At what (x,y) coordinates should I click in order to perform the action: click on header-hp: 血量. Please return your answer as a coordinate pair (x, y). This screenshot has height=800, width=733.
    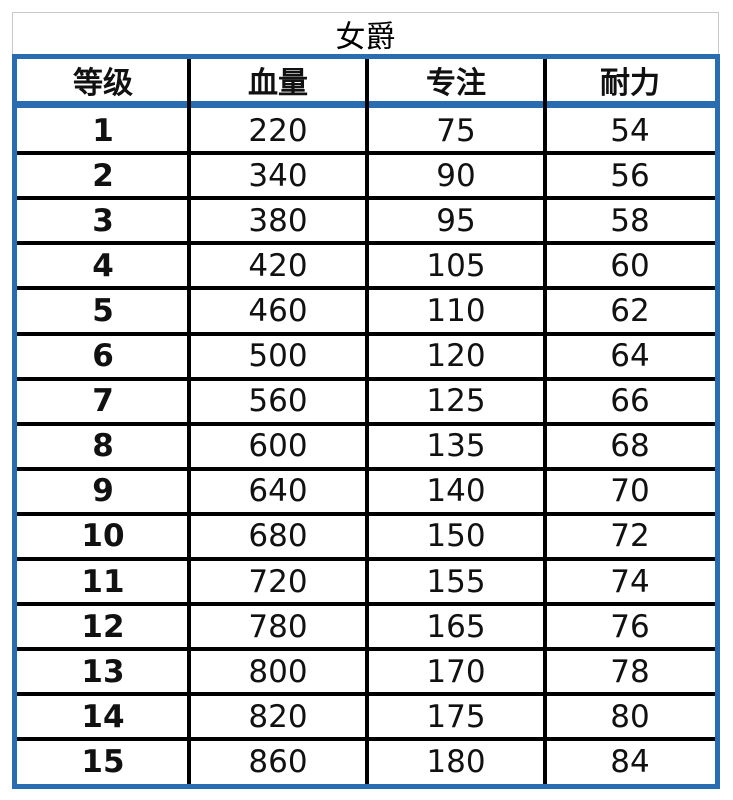
    Looking at the image, I should click on (278, 83).